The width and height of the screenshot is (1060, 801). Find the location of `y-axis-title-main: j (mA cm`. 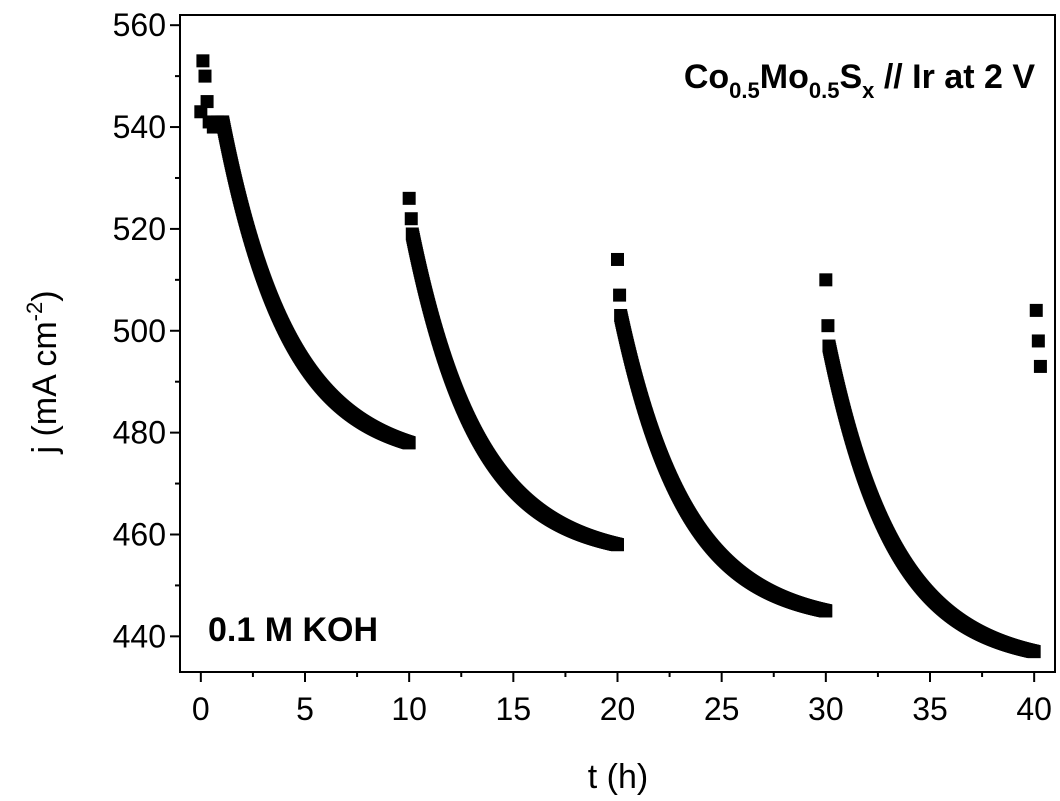

y-axis-title-main: j (mA cm is located at coordinates (45, 387).